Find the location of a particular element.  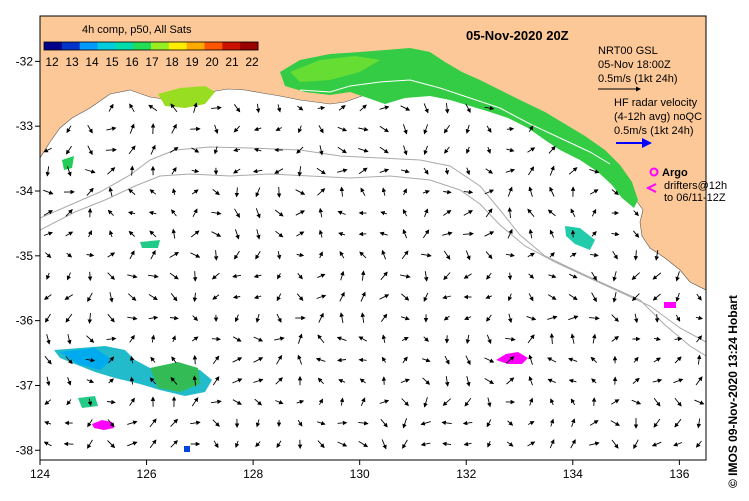

colorbar-tick-label: 14 is located at coordinates (92, 62).